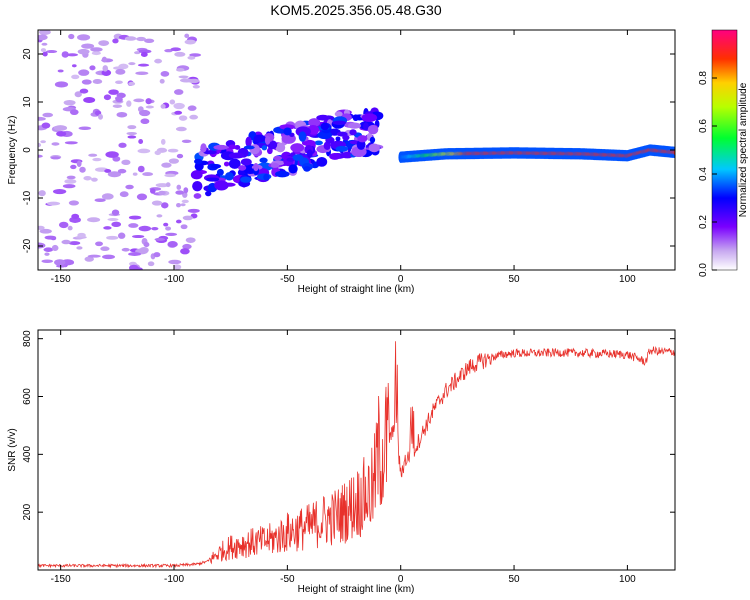  Describe the element at coordinates (703, 126) in the screenshot. I see `colorbar-tick-label: 0.6` at that location.